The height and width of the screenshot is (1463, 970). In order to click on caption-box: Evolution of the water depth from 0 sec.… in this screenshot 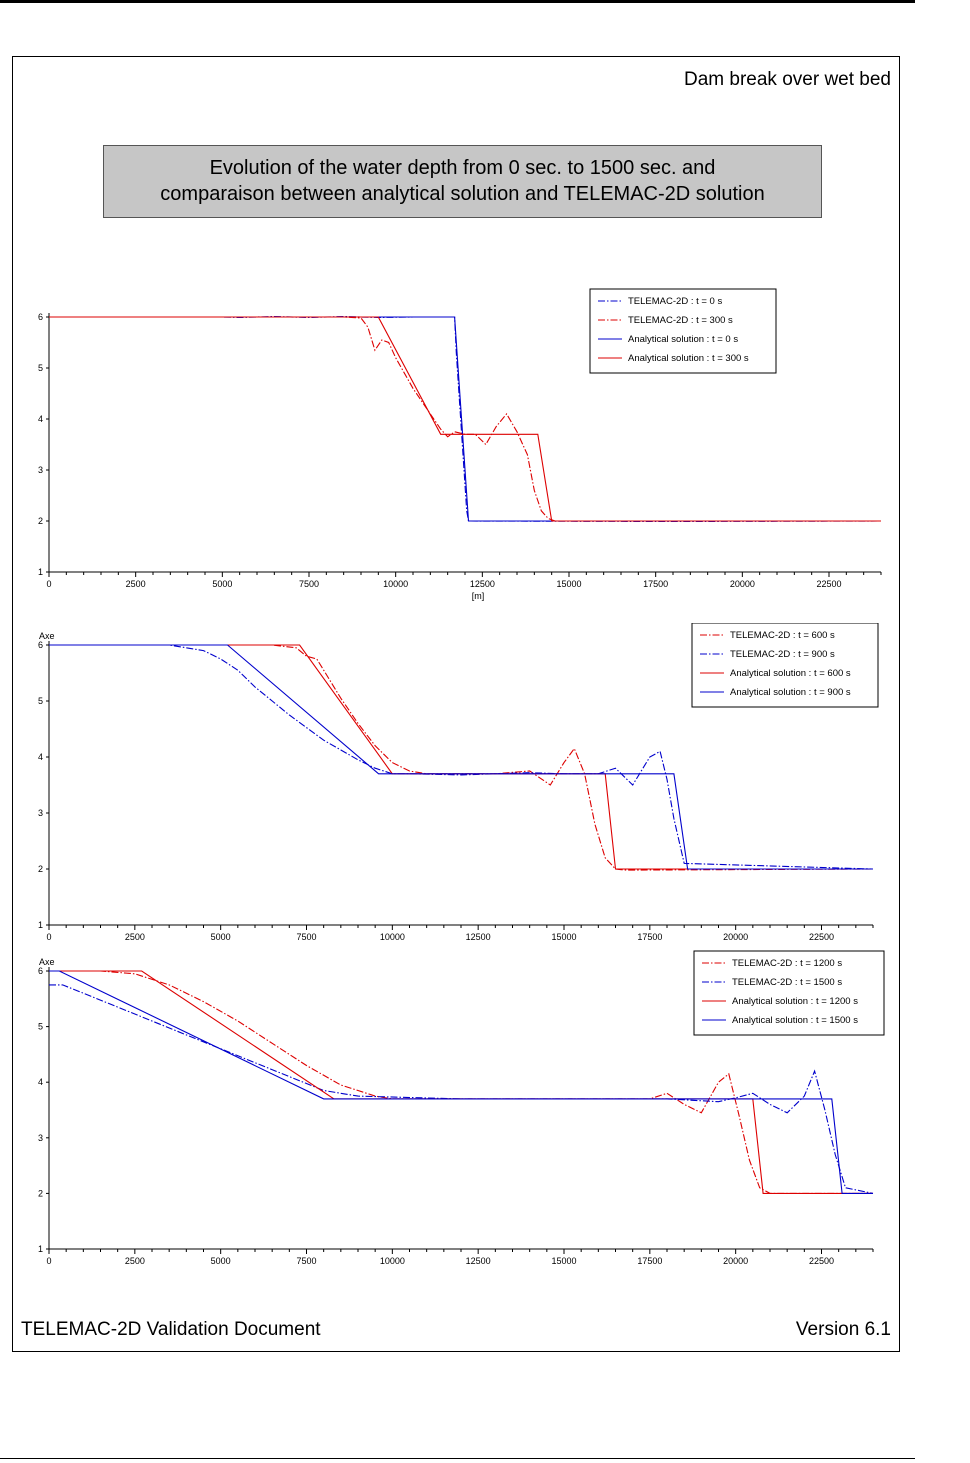, I will do `click(462, 181)`.